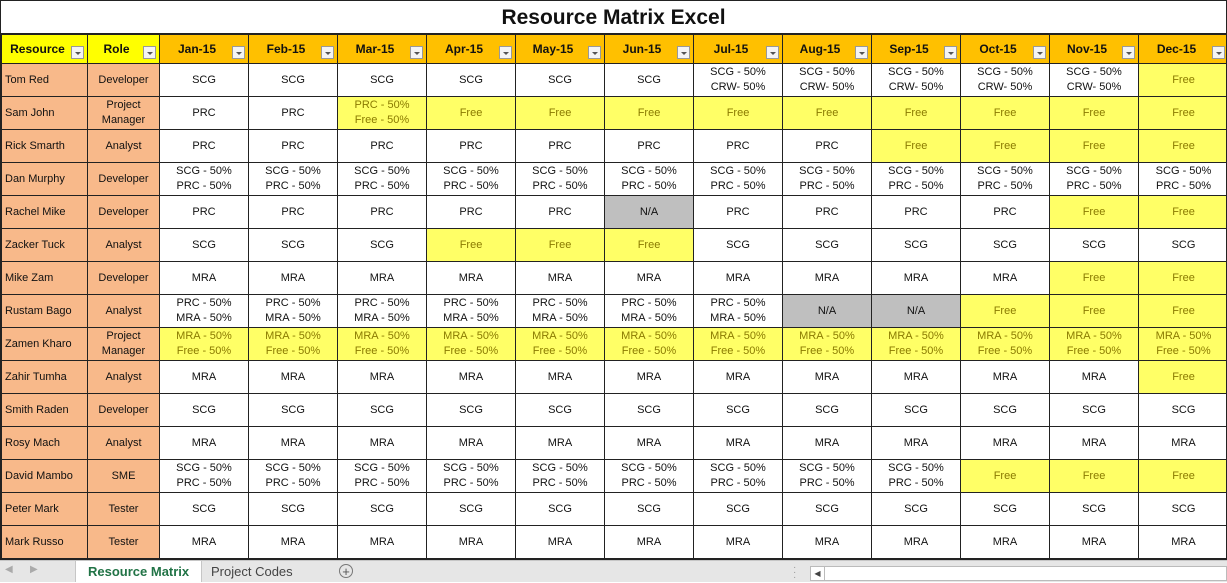  Describe the element at coordinates (124, 476) in the screenshot. I see `role-cell: SME` at that location.